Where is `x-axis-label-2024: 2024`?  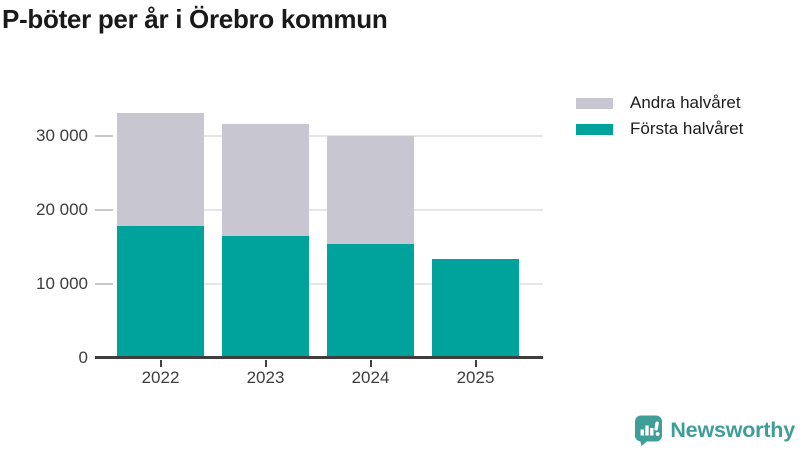 x-axis-label-2024: 2024 is located at coordinates (370, 377).